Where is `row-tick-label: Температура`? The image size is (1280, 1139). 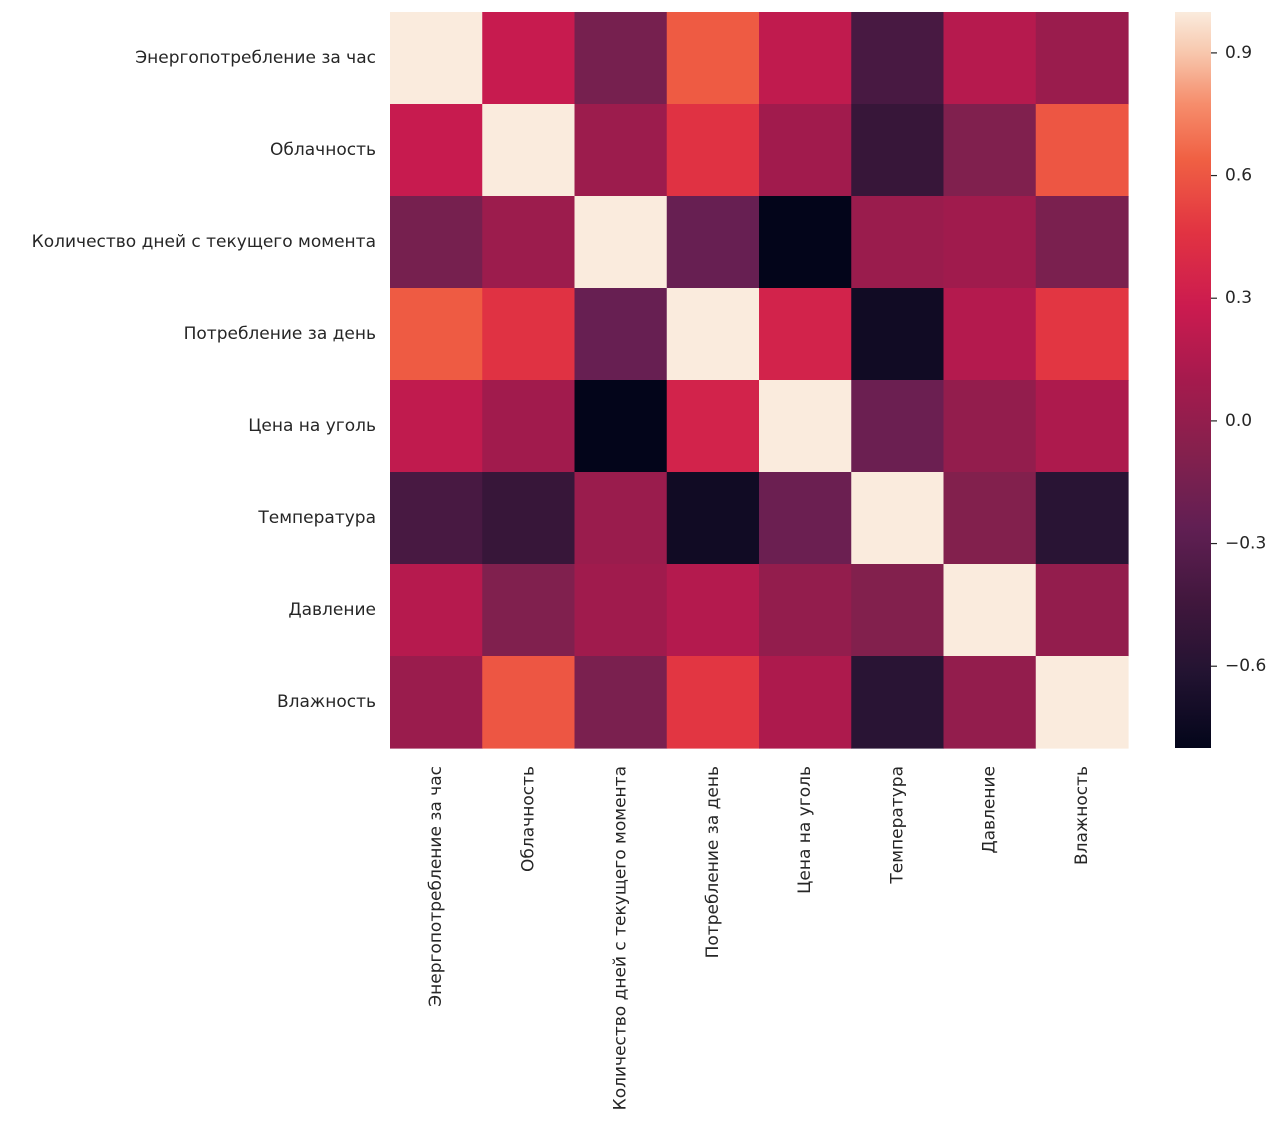
row-tick-label: Температура is located at coordinates (316, 518).